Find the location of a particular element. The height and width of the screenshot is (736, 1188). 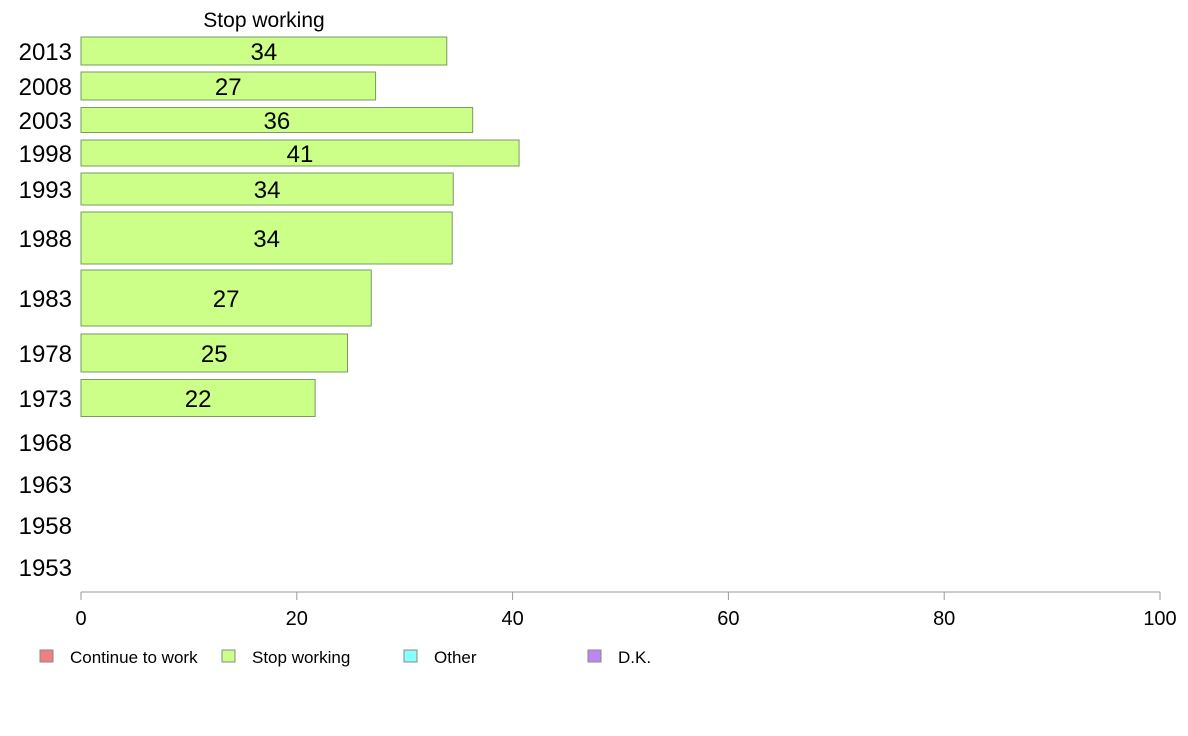

bar-1978 is located at coordinates (214, 353).